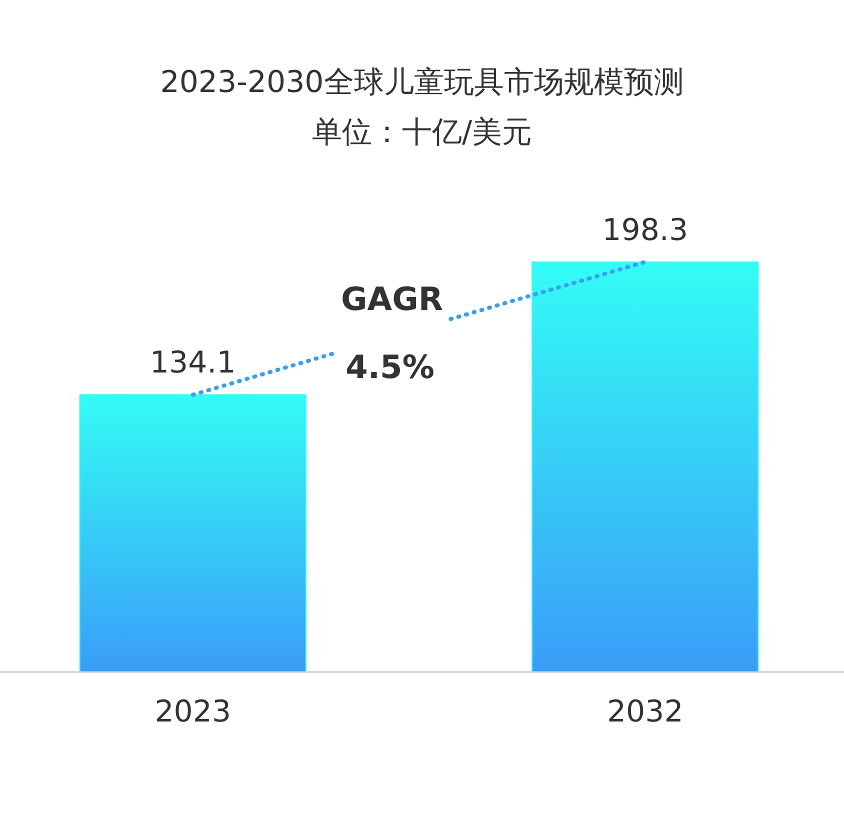 The height and width of the screenshot is (830, 844). Describe the element at coordinates (392, 299) in the screenshot. I see `annotation: GAGR` at that location.